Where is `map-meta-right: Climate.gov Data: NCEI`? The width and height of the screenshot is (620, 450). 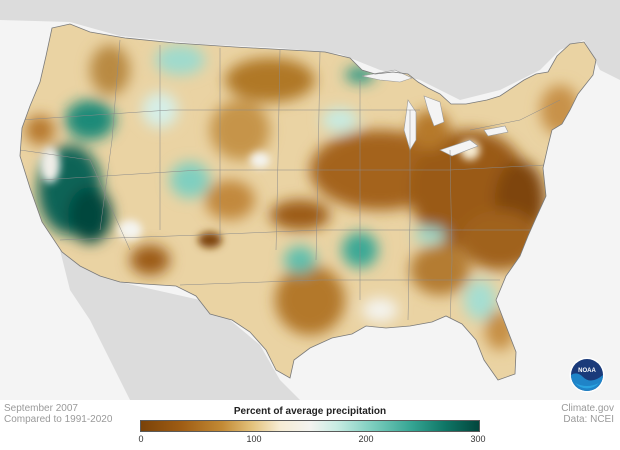
map-meta-right: Climate.gov Data: NCEI is located at coordinates (587, 414).